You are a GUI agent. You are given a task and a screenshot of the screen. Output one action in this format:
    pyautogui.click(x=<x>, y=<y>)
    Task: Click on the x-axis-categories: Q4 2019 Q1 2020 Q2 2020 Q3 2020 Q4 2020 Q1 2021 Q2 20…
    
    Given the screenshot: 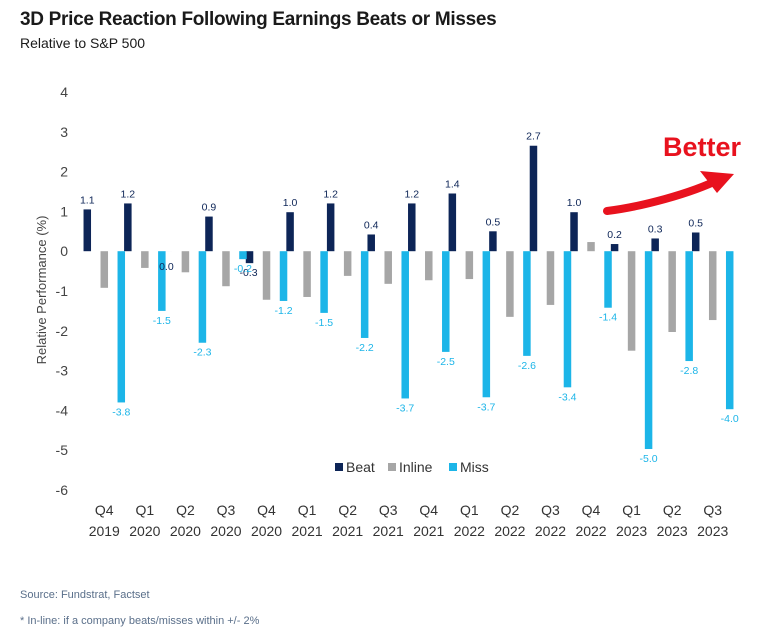 What is the action you would take?
    pyautogui.click(x=409, y=520)
    